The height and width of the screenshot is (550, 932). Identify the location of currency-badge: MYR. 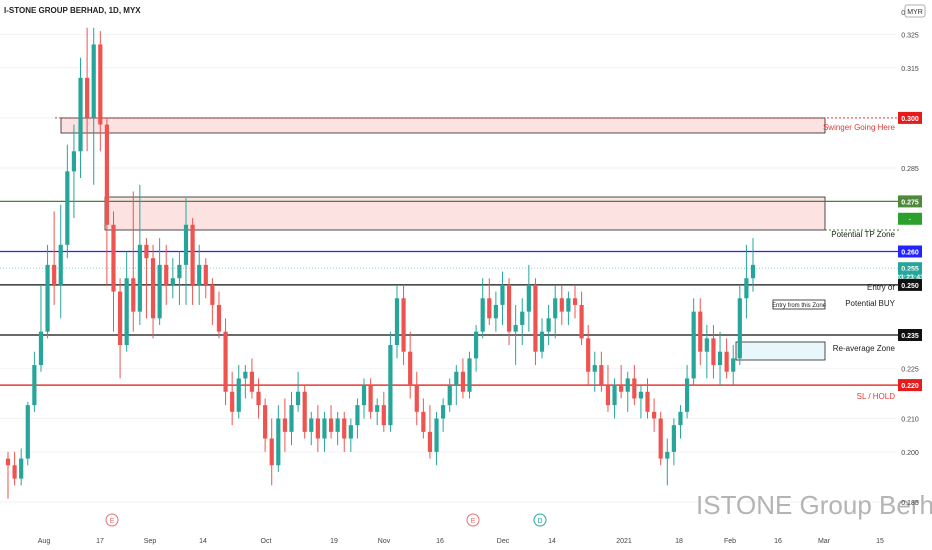
(915, 11).